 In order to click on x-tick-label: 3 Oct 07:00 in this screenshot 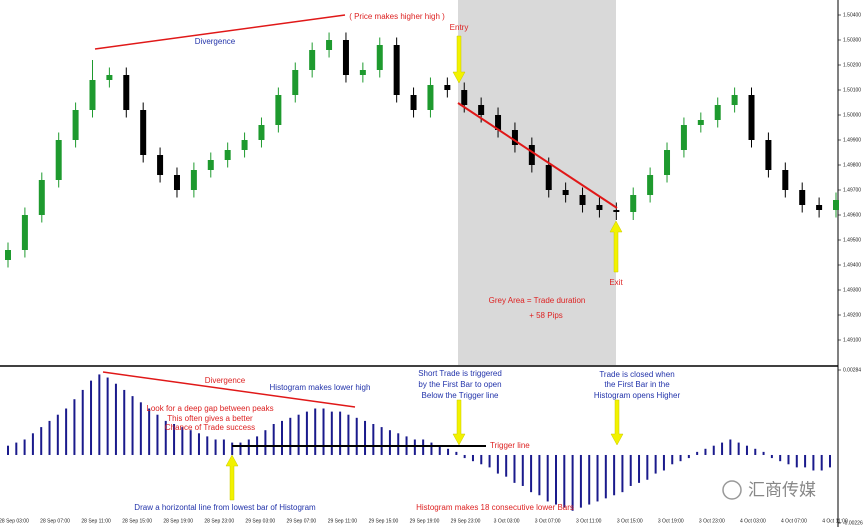, I will do `click(548, 521)`.